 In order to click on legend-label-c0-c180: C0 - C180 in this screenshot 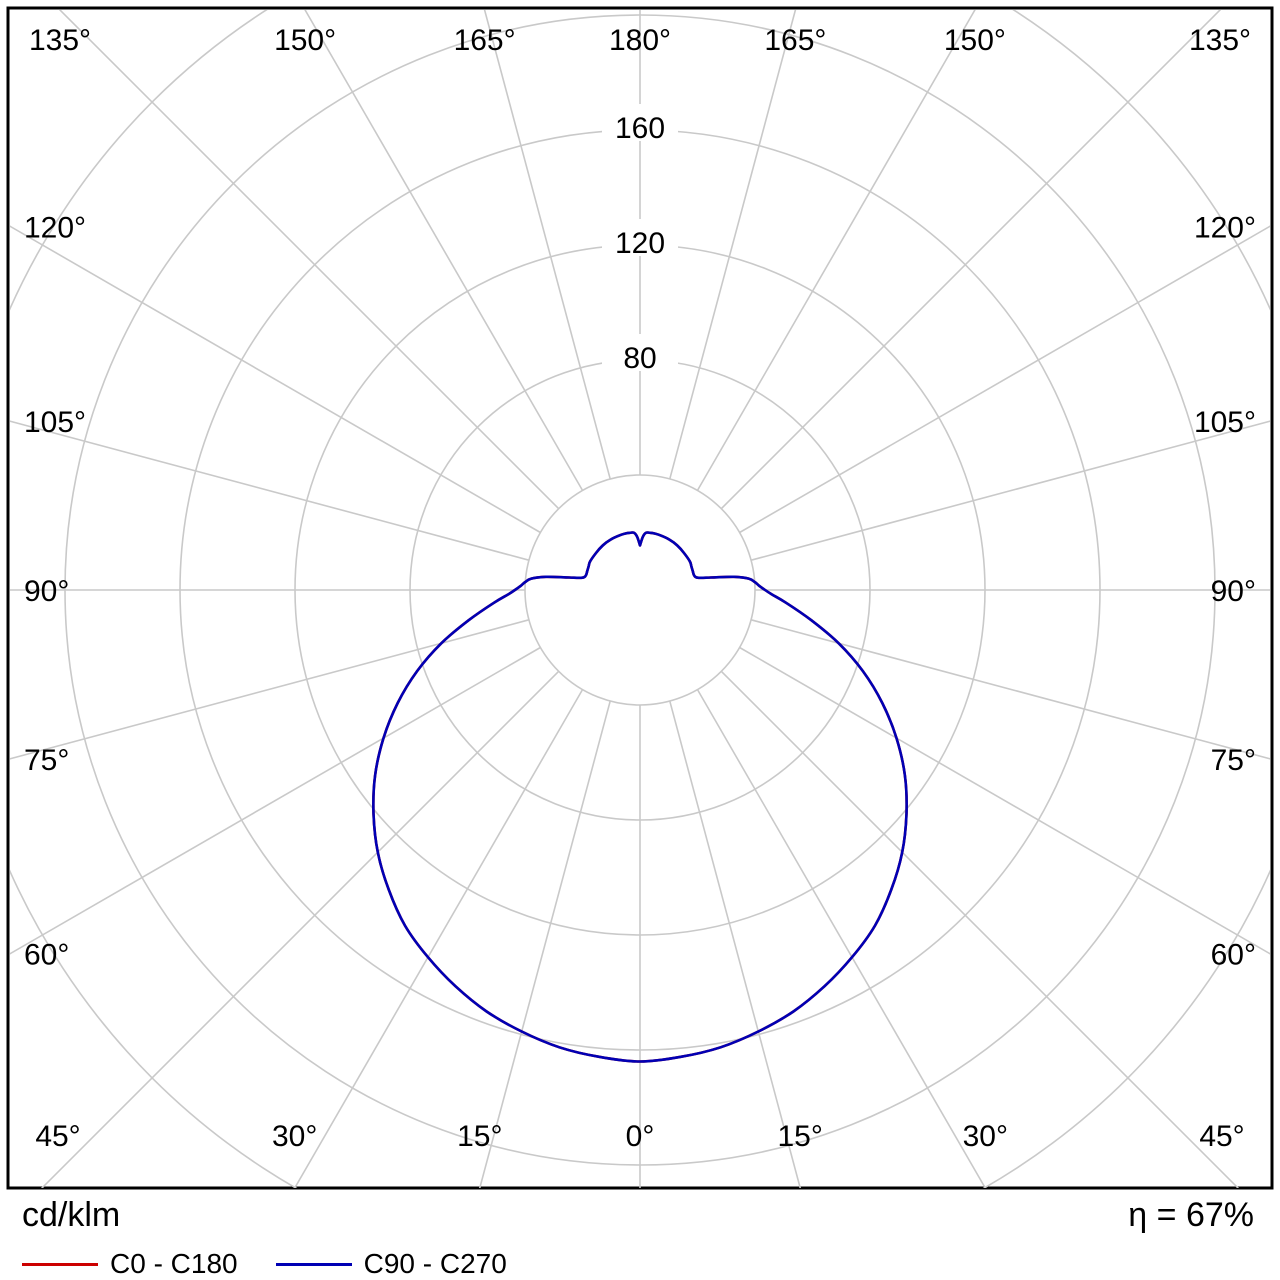, I will do `click(174, 1263)`.